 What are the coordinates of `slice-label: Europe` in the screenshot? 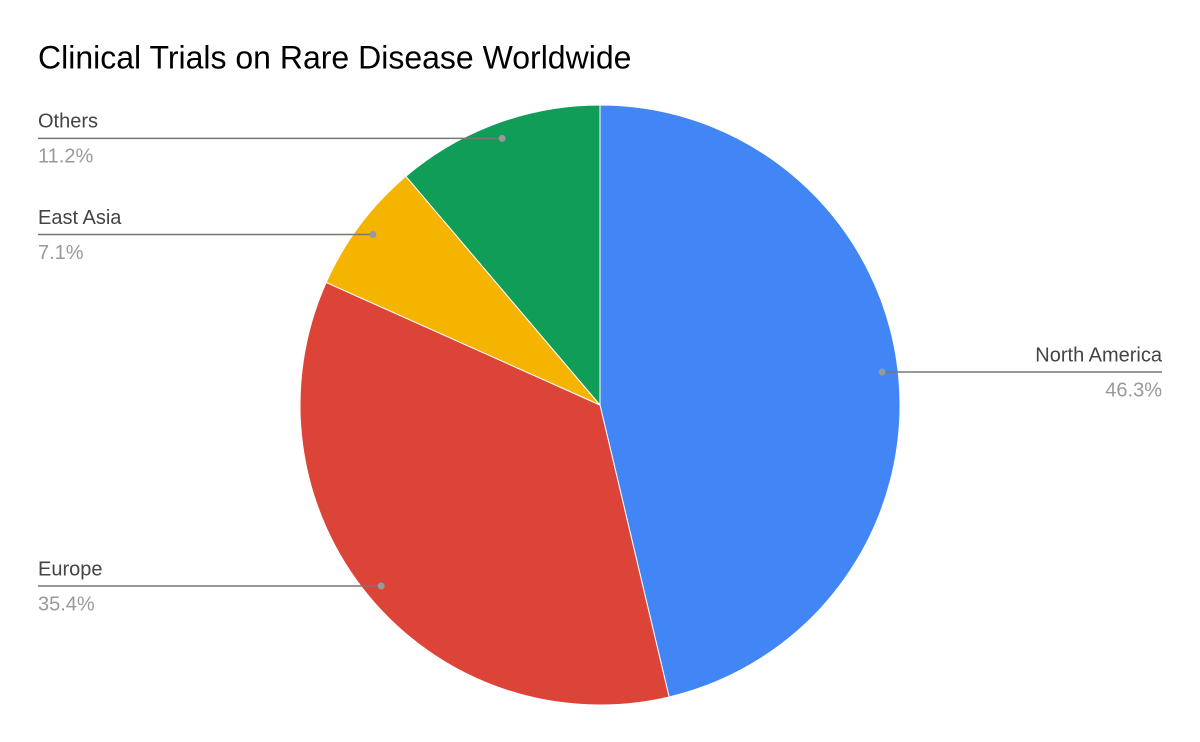 It's located at (70, 569).